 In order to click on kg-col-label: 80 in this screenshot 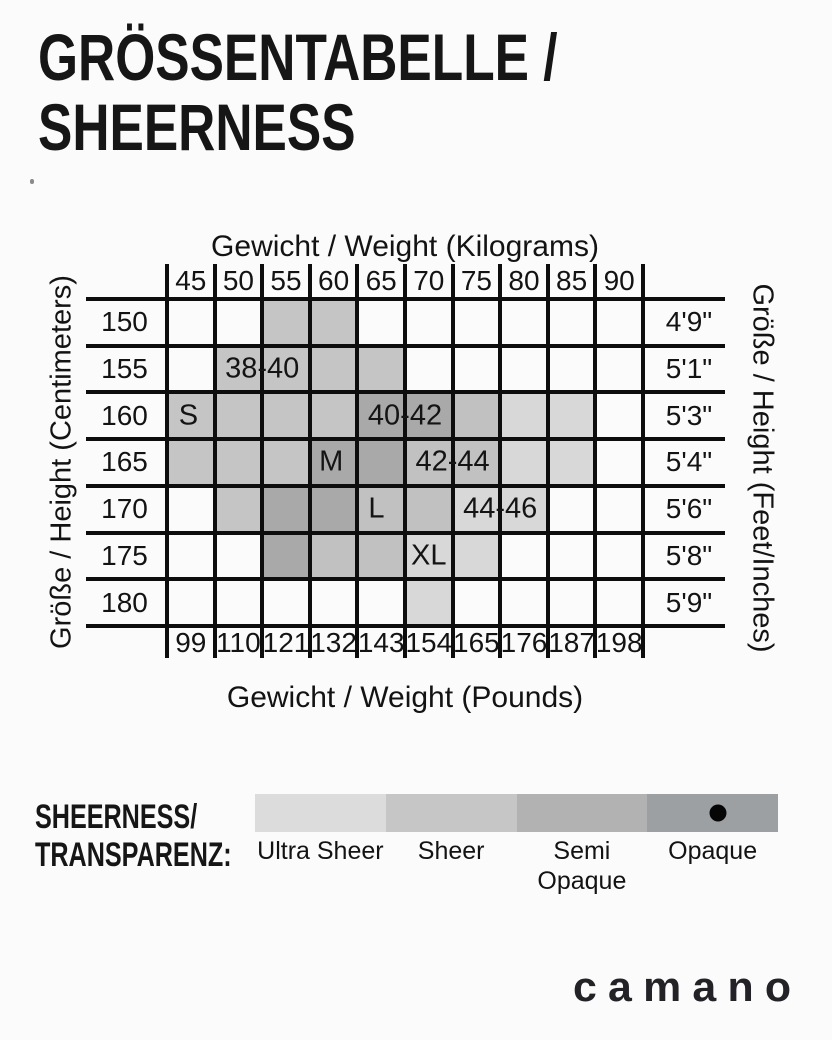, I will do `click(524, 280)`.